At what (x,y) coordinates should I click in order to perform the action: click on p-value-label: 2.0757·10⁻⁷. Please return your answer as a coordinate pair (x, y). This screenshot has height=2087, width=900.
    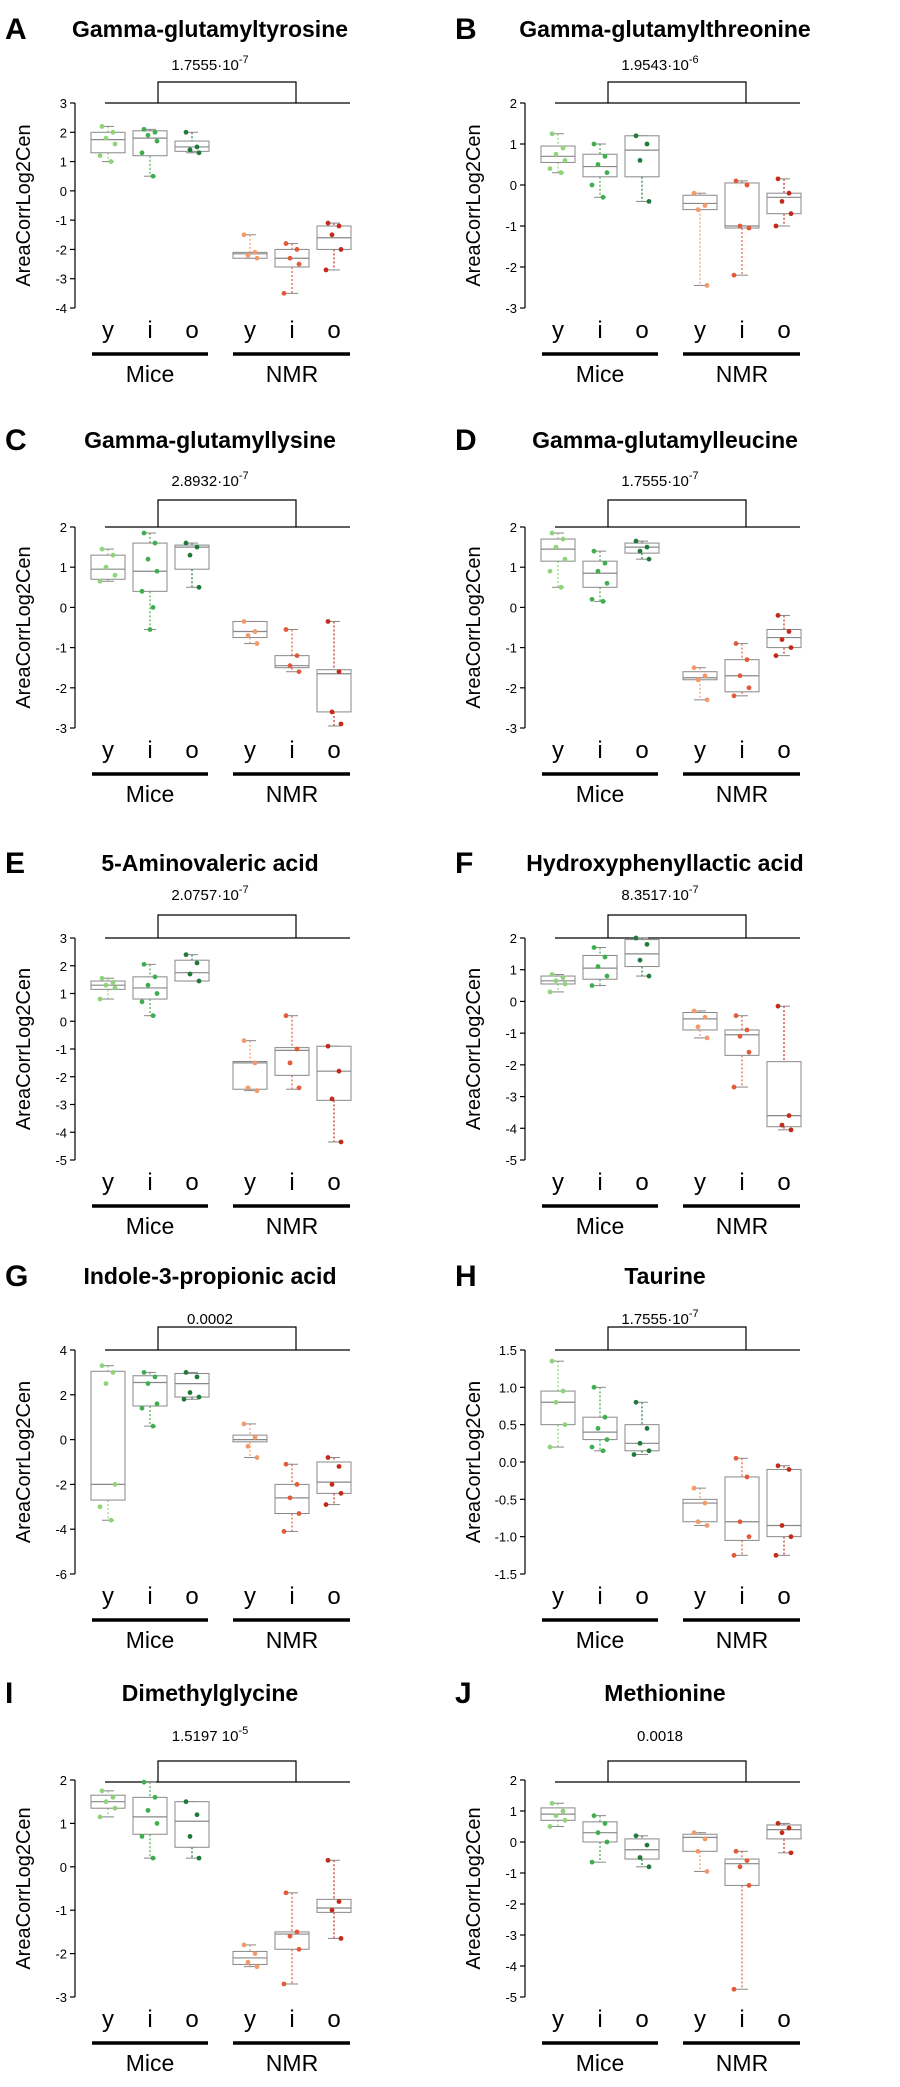
    Looking at the image, I should click on (209, 894).